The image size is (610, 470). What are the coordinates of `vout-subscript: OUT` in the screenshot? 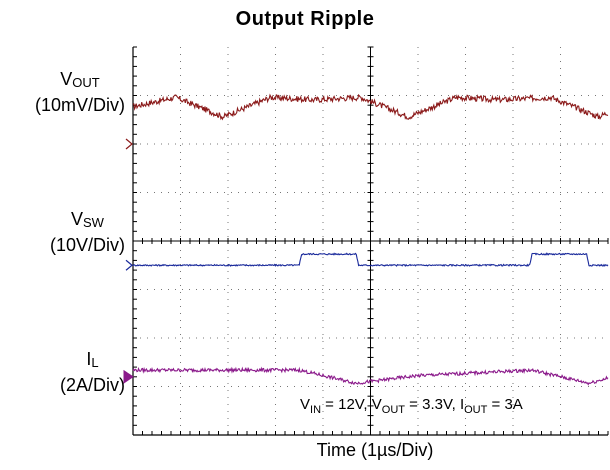 It's located at (86, 82).